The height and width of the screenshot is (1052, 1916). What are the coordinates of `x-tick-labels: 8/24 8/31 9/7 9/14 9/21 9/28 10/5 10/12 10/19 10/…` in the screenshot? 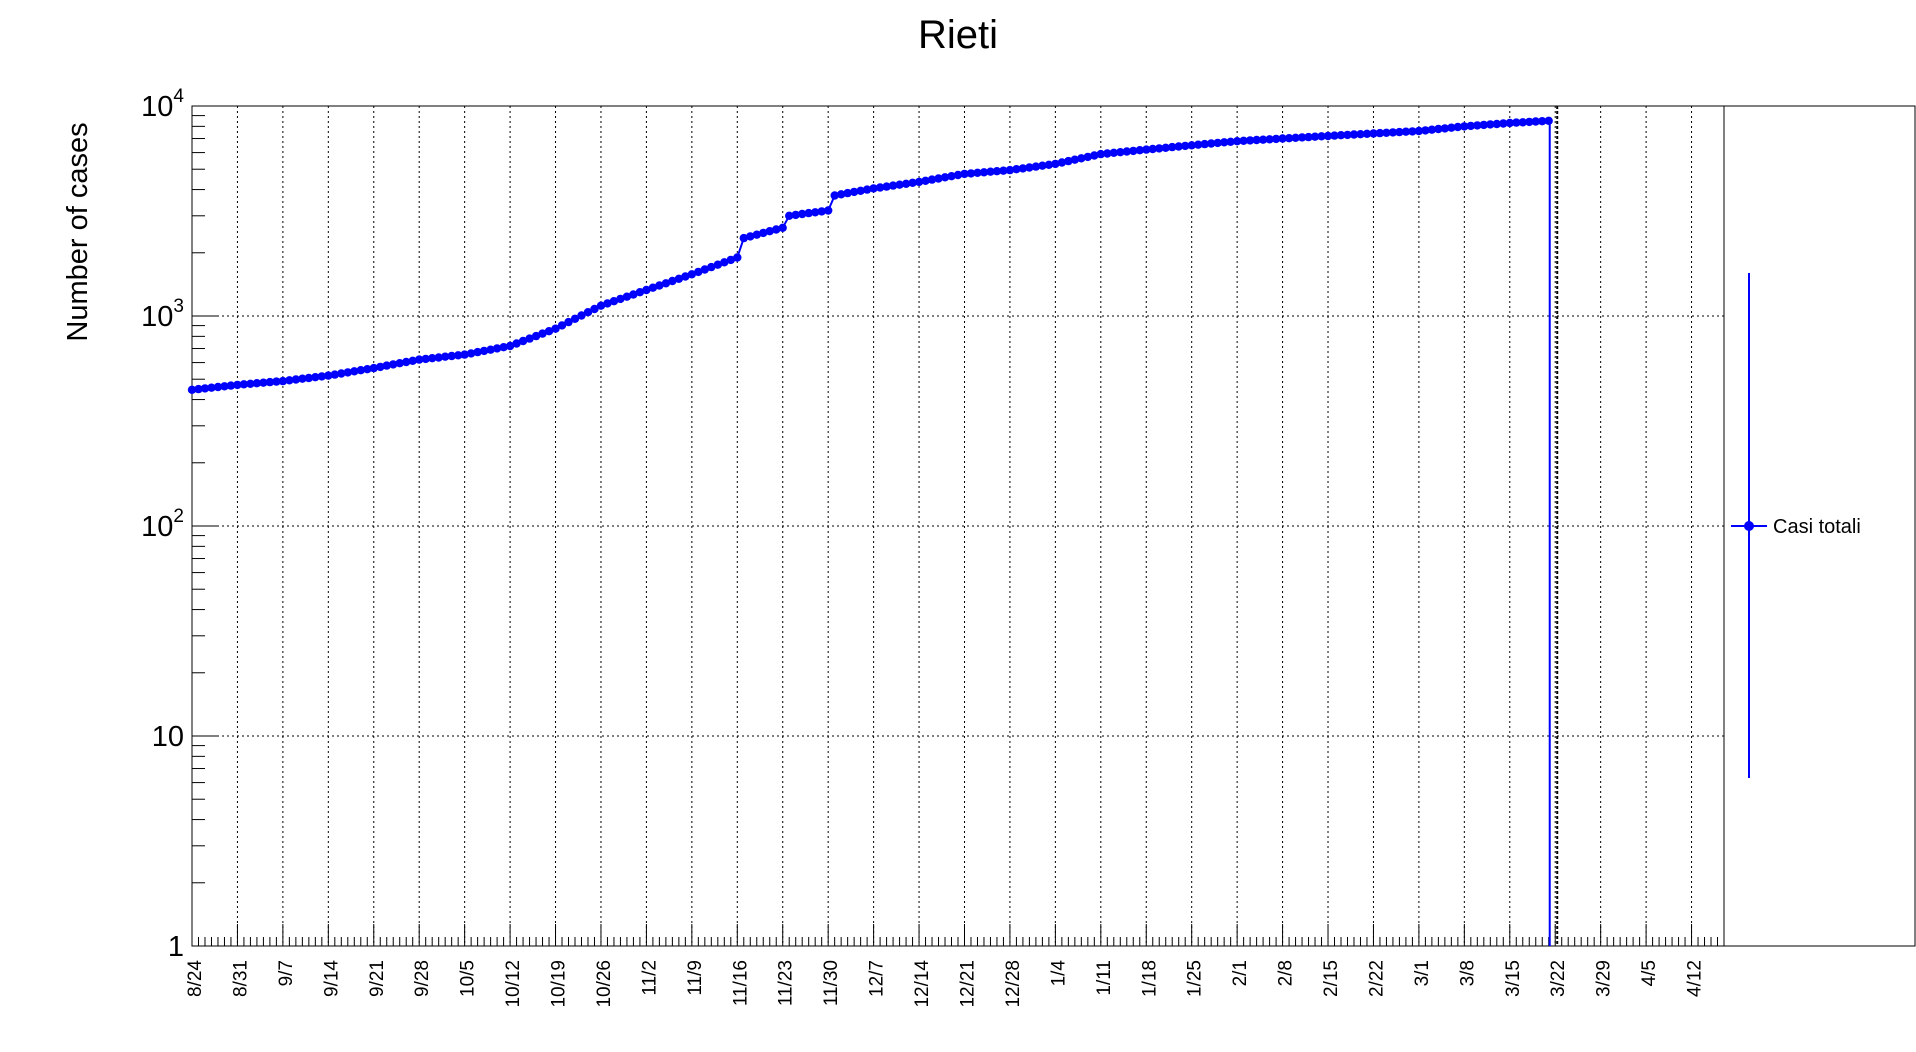 It's located at (945, 984).